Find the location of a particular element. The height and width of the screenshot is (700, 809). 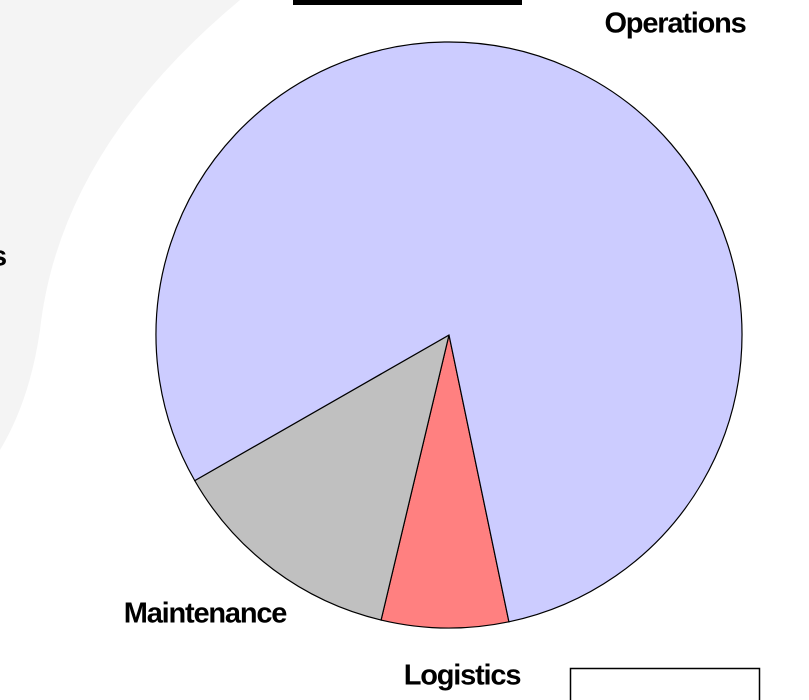

annotation: s is located at coordinates (3, 257).